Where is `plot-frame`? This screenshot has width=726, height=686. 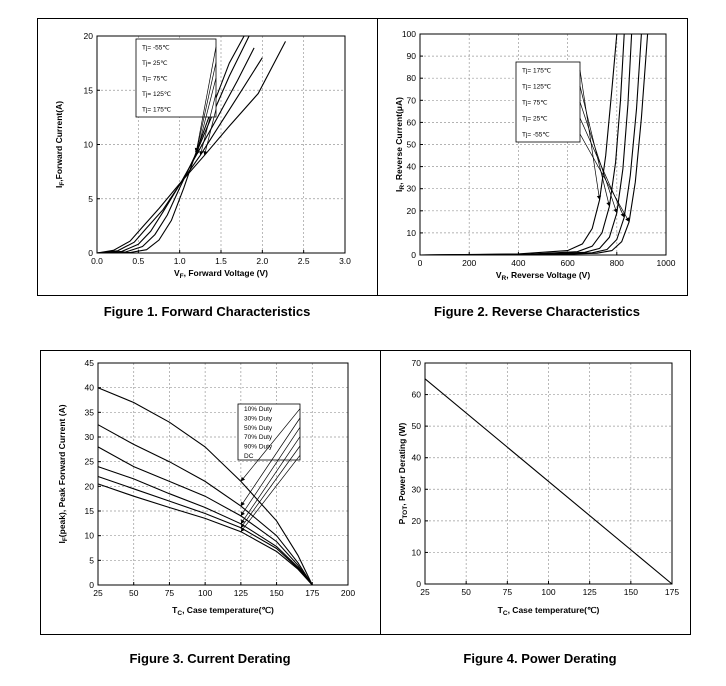
plot-frame is located at coordinates (223, 474).